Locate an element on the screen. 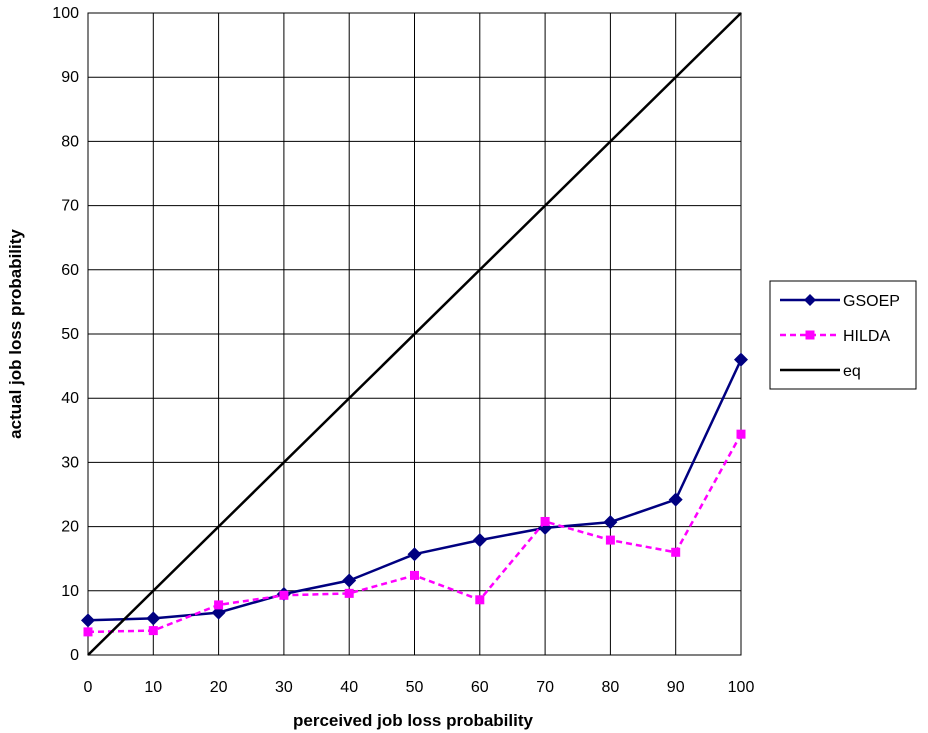 Image resolution: width=928 pixels, height=733 pixels. y-tick-label: 50 is located at coordinates (70, 334).